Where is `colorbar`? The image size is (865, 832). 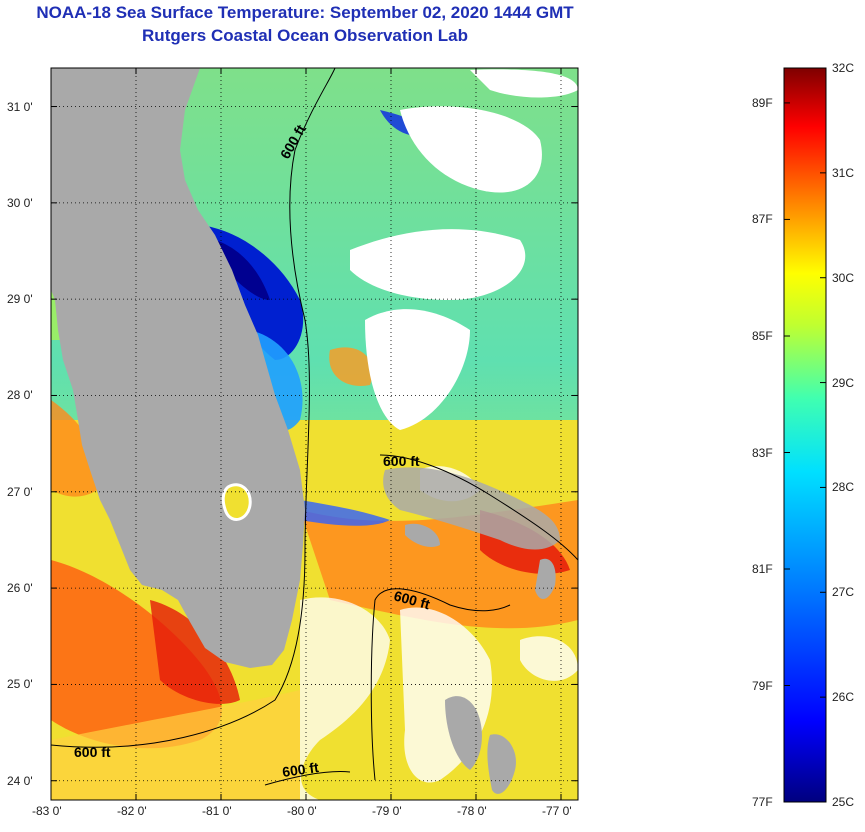 colorbar is located at coordinates (805, 435).